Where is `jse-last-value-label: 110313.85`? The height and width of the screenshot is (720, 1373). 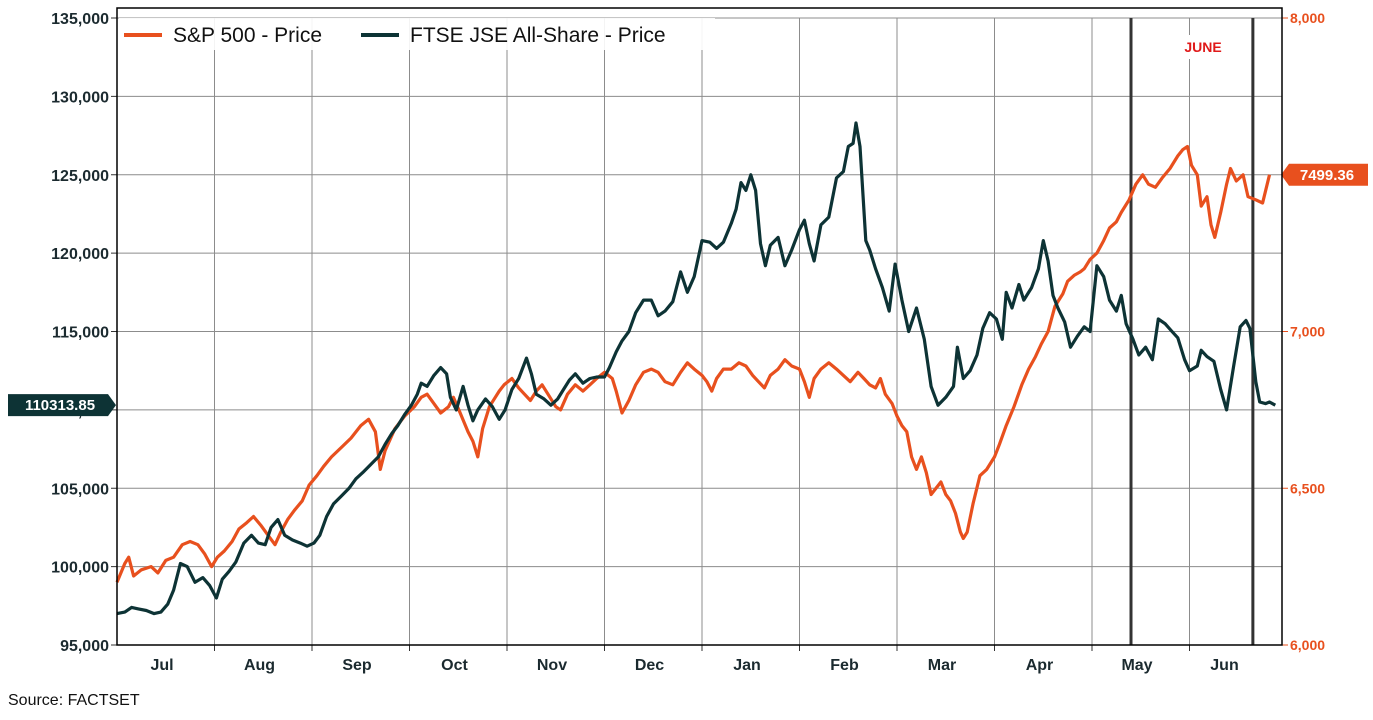 jse-last-value-label: 110313.85 is located at coordinates (60, 405).